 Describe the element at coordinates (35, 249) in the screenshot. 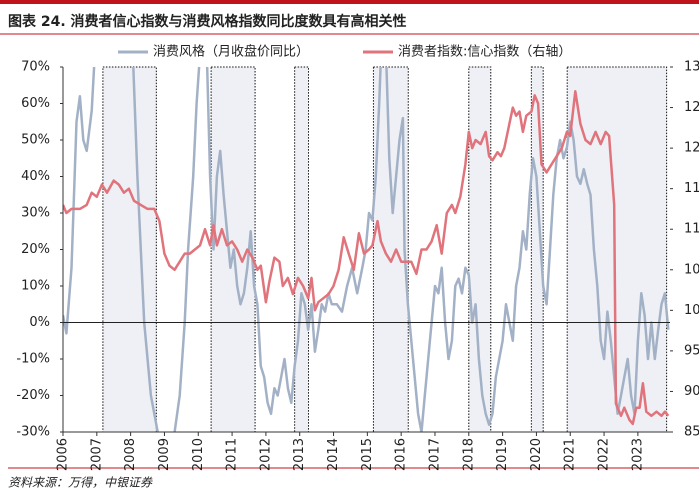

I see `y-tick-label: 20%` at that location.